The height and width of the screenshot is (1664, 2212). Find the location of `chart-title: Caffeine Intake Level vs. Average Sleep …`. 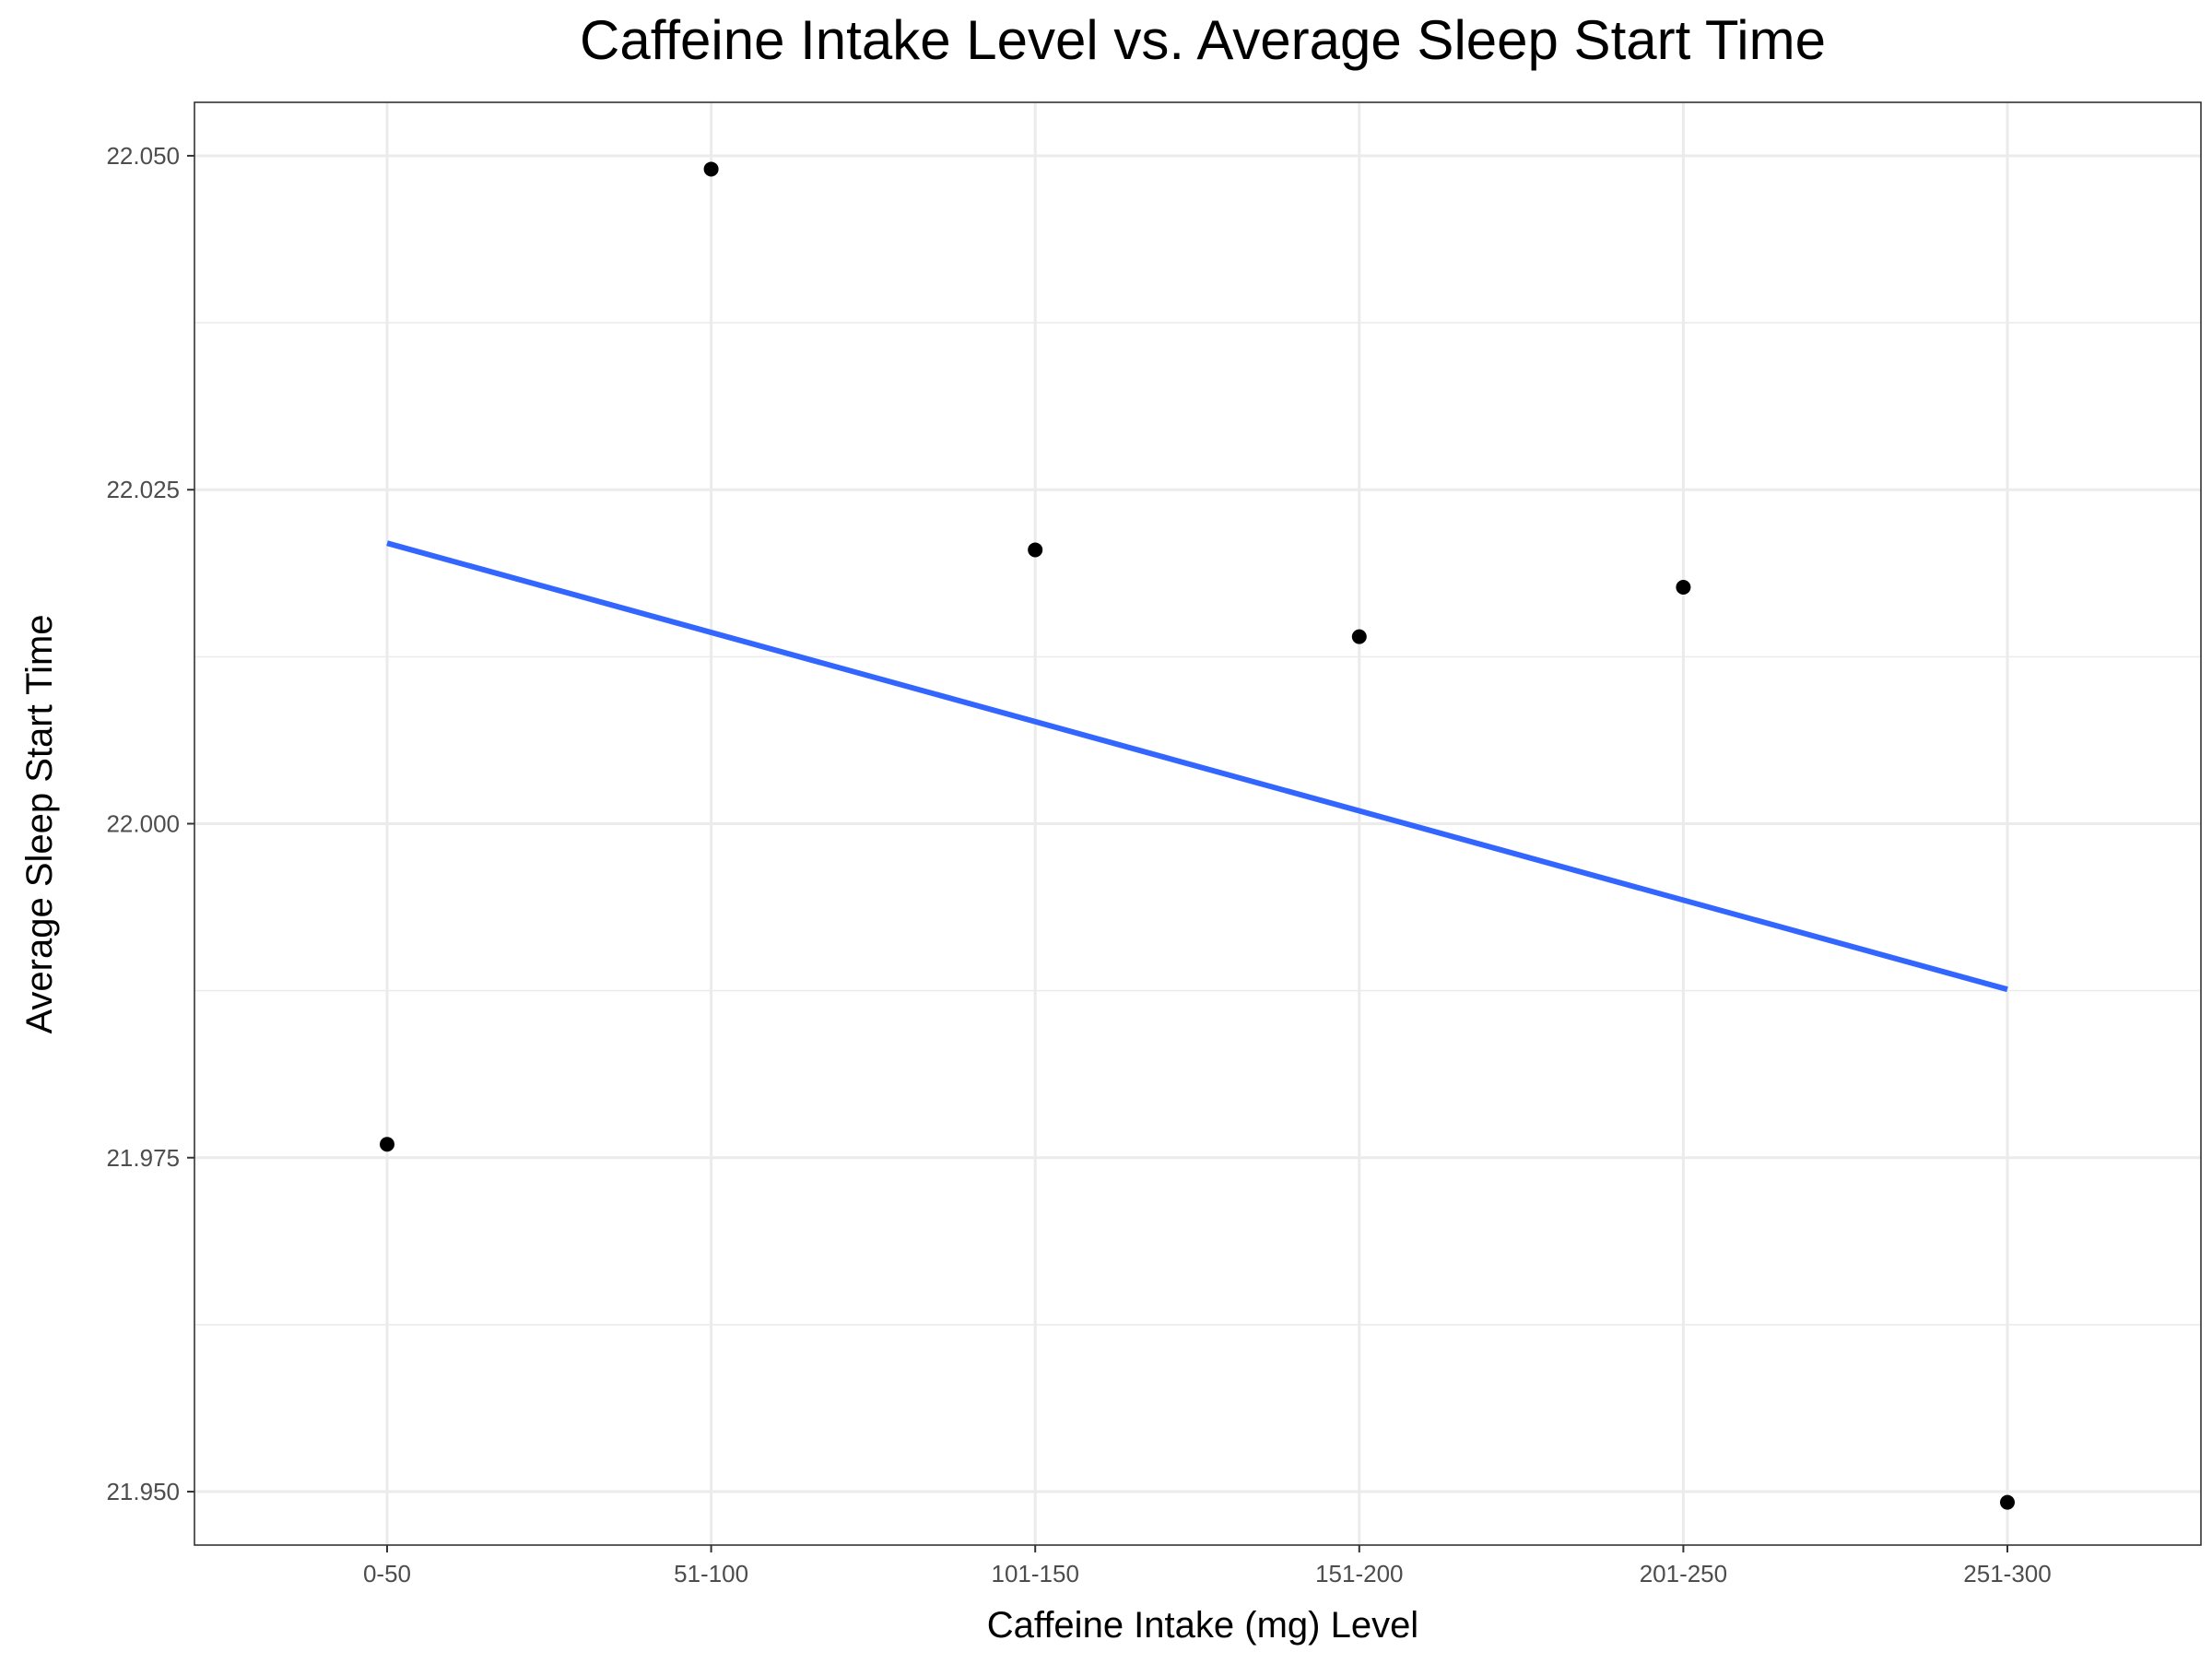

chart-title: Caffeine Intake Level vs. Average Sleep … is located at coordinates (1203, 40).